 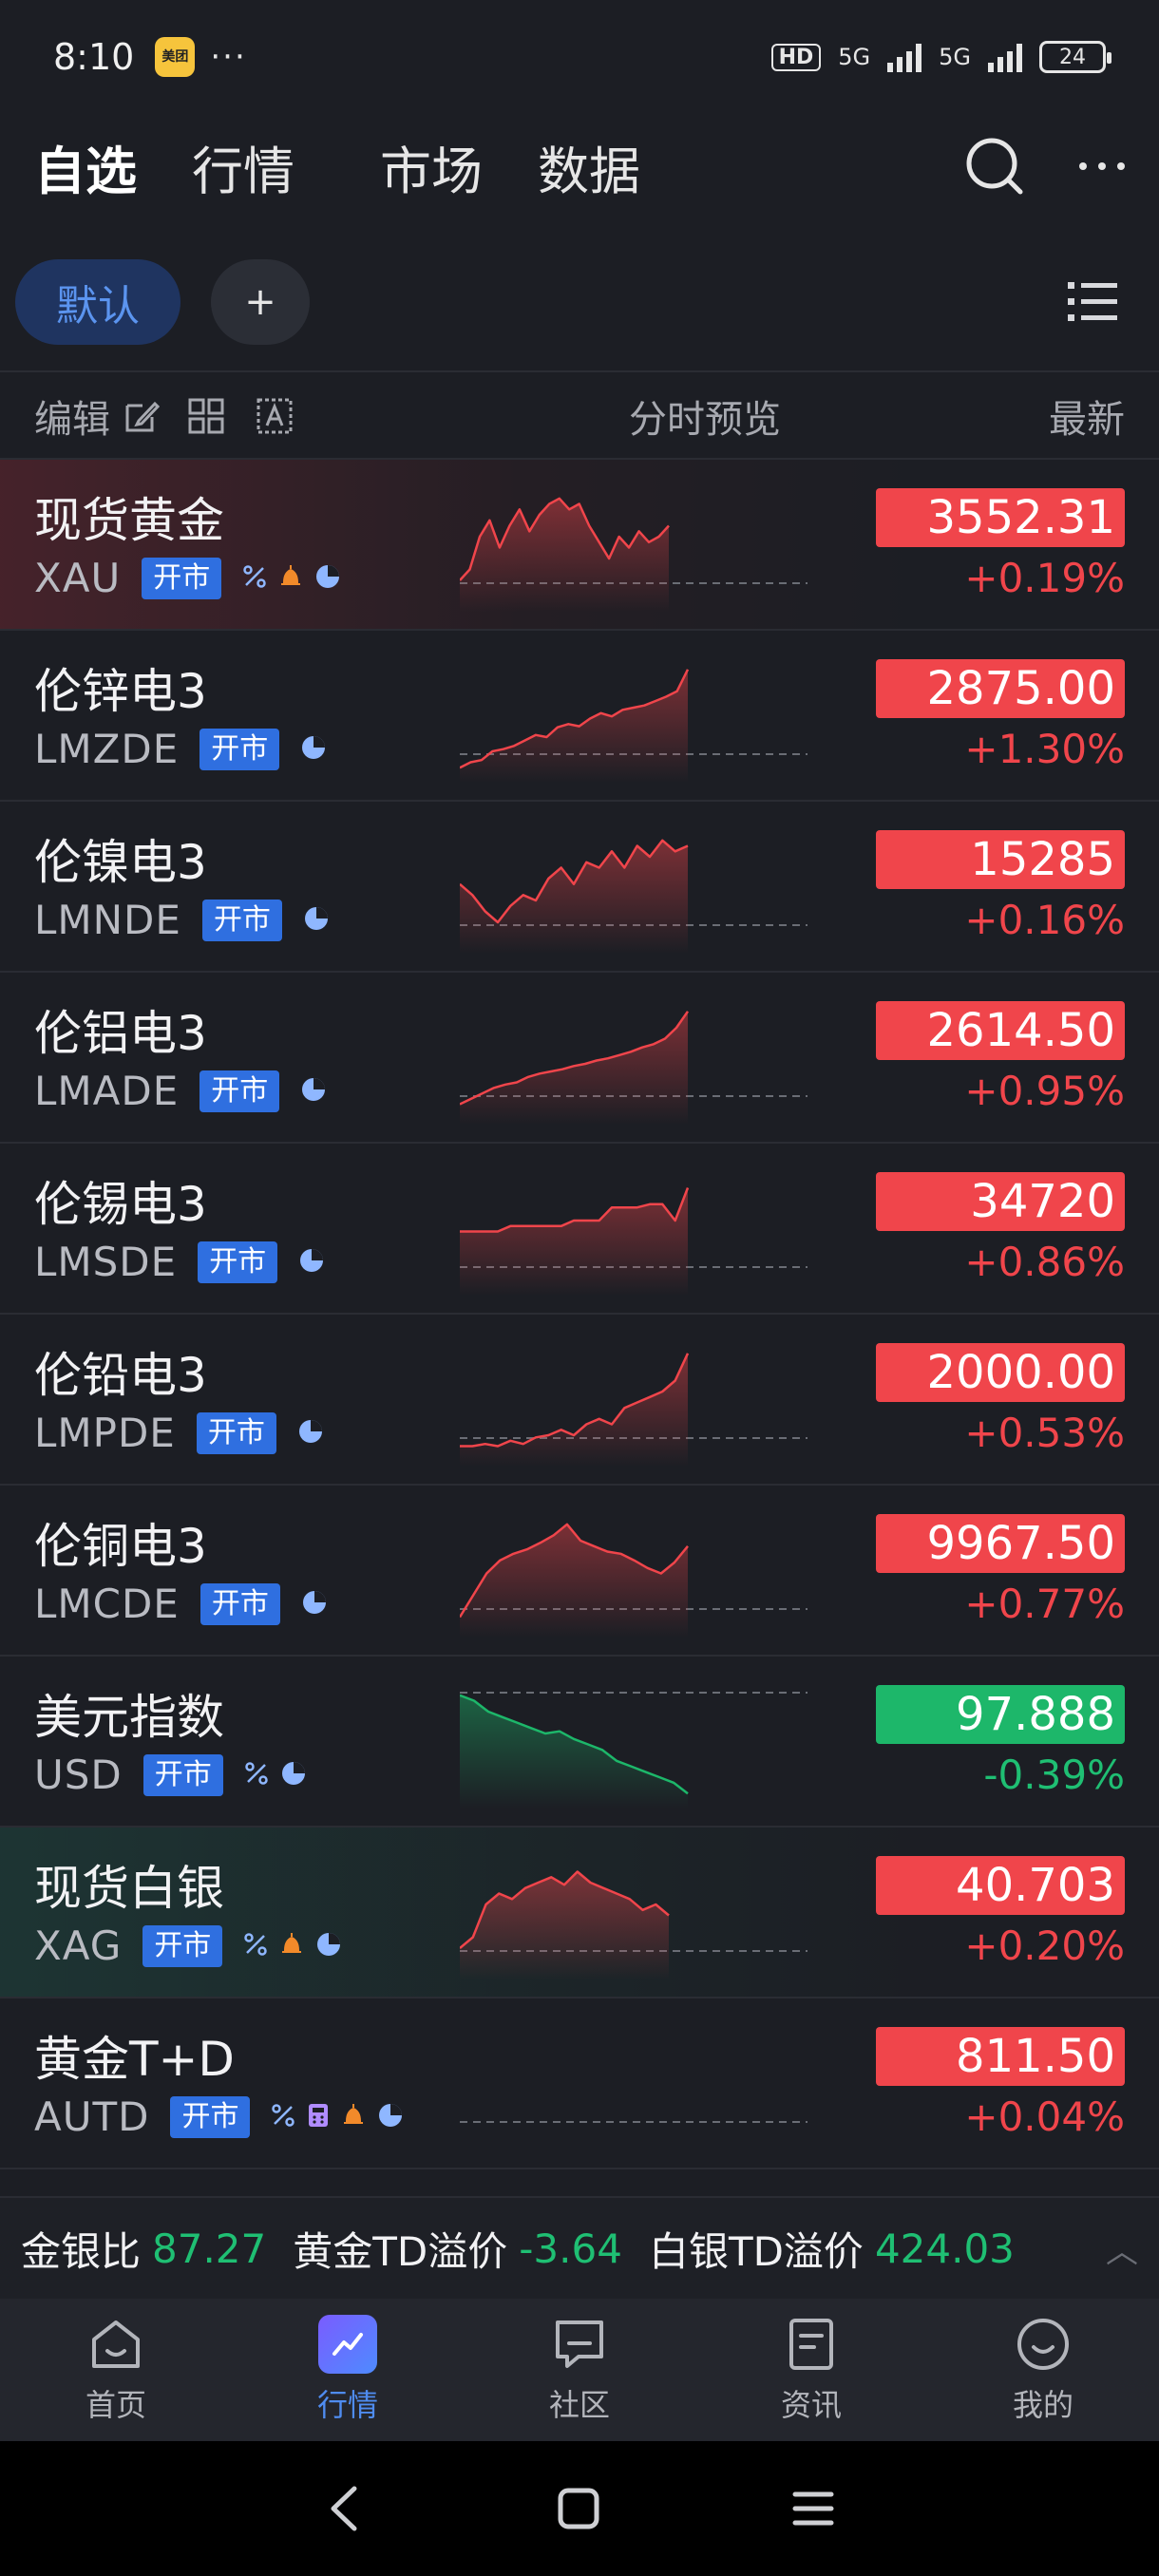 What do you see at coordinates (92, 2116) in the screenshot?
I see `instrument-code: AUTD` at bounding box center [92, 2116].